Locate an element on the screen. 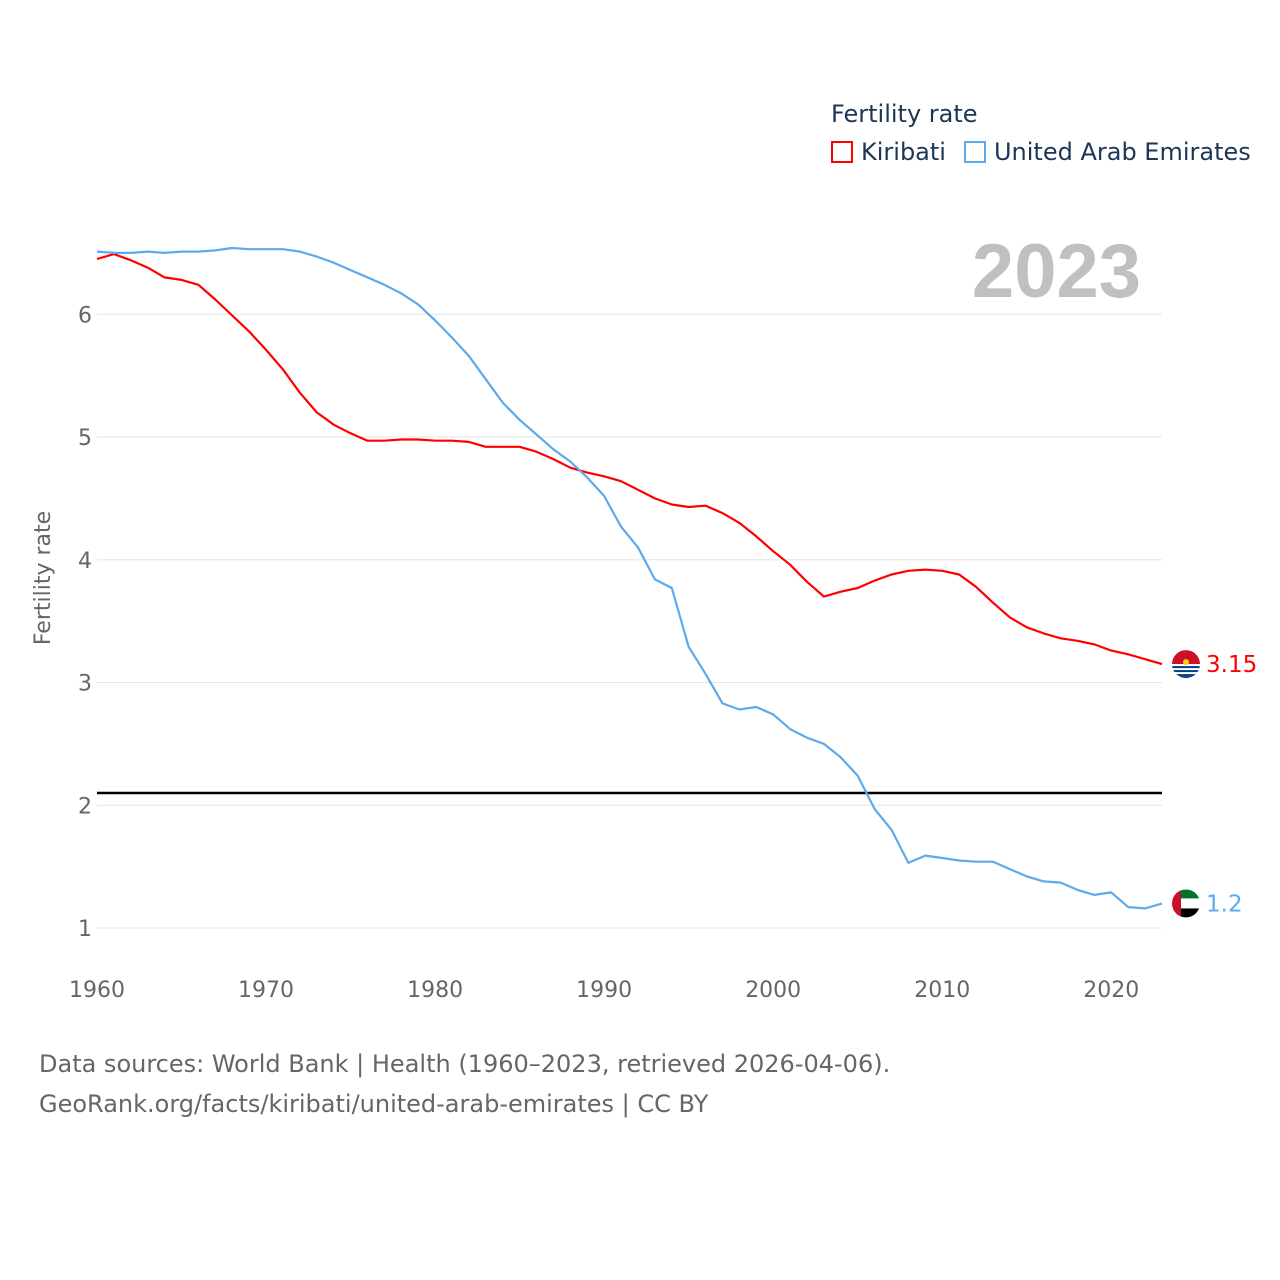 The height and width of the screenshot is (1280, 1280). y-tick-label: 1 is located at coordinates (85, 929).